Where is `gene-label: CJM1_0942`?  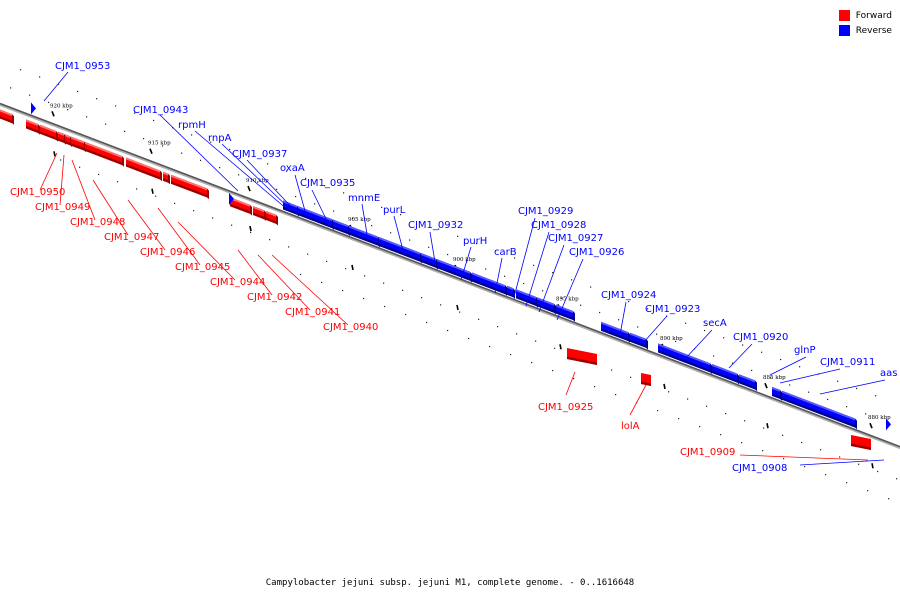
gene-label: CJM1_0942 is located at coordinates (274, 297).